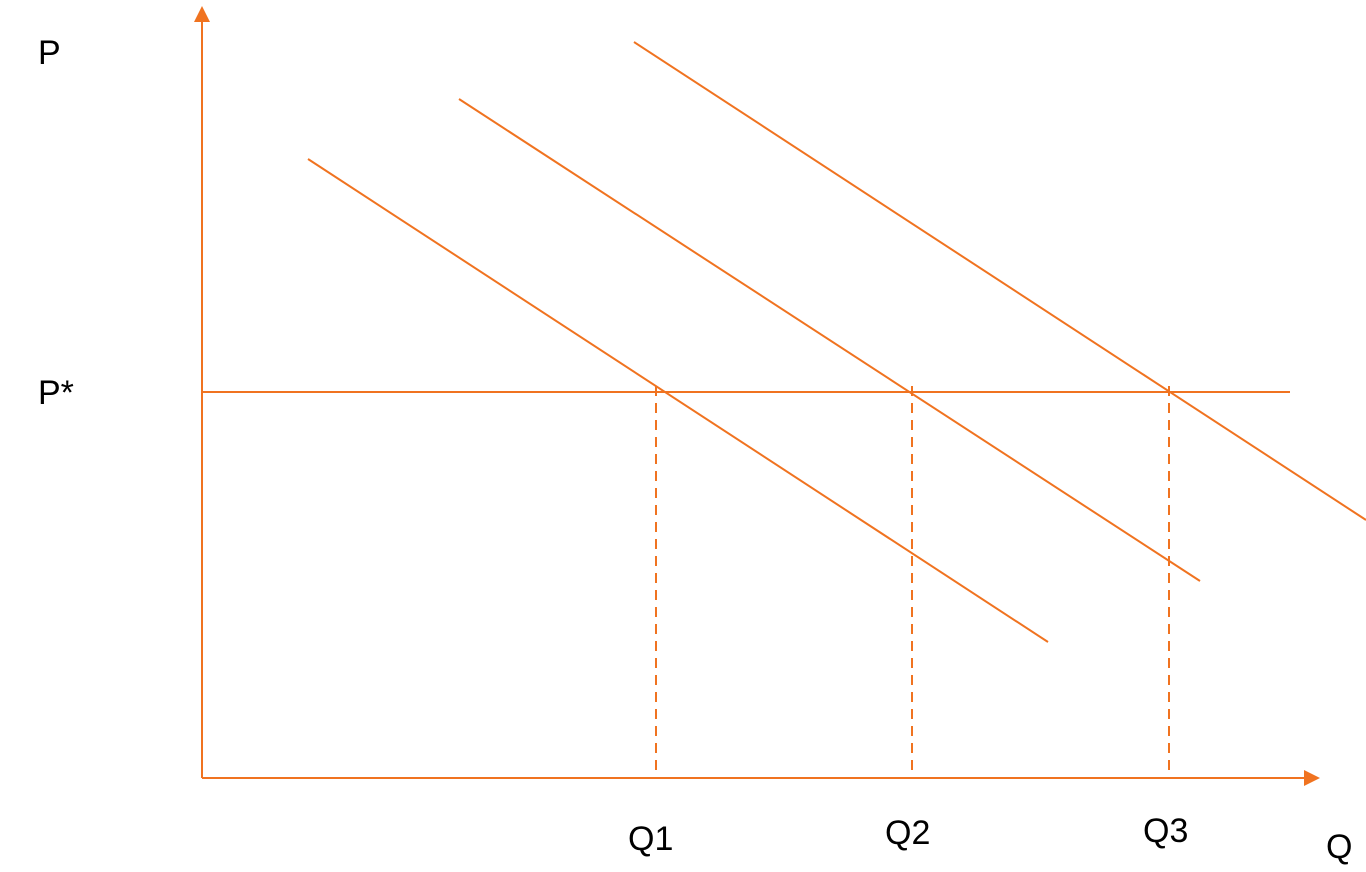  I want to click on y-axis-label: P, so click(49, 53).